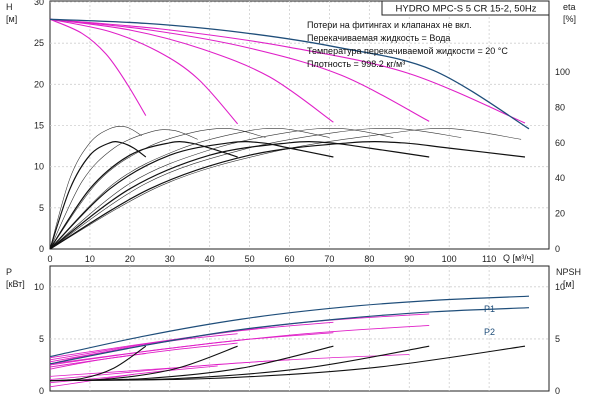 The width and height of the screenshot is (600, 400). I want to click on y-right-tick-label: 0, so click(557, 249).